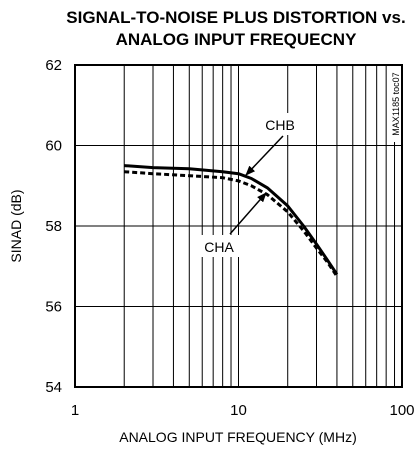  I want to click on y-tick-label: 62, so click(53, 65).